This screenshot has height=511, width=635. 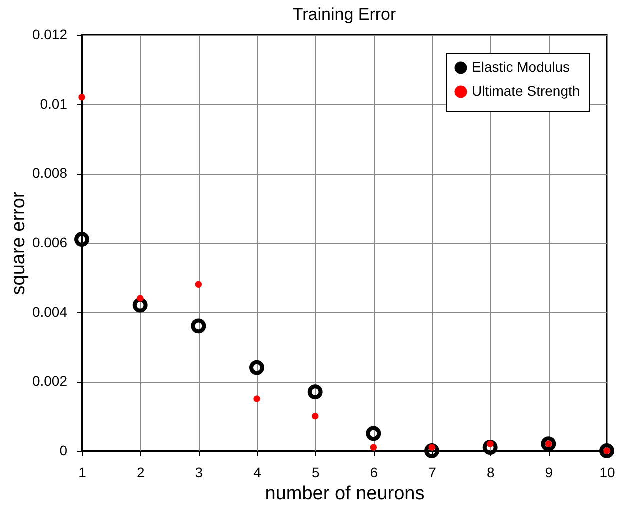 What do you see at coordinates (50, 34) in the screenshot?
I see `y-tick-label: 0.012` at bounding box center [50, 34].